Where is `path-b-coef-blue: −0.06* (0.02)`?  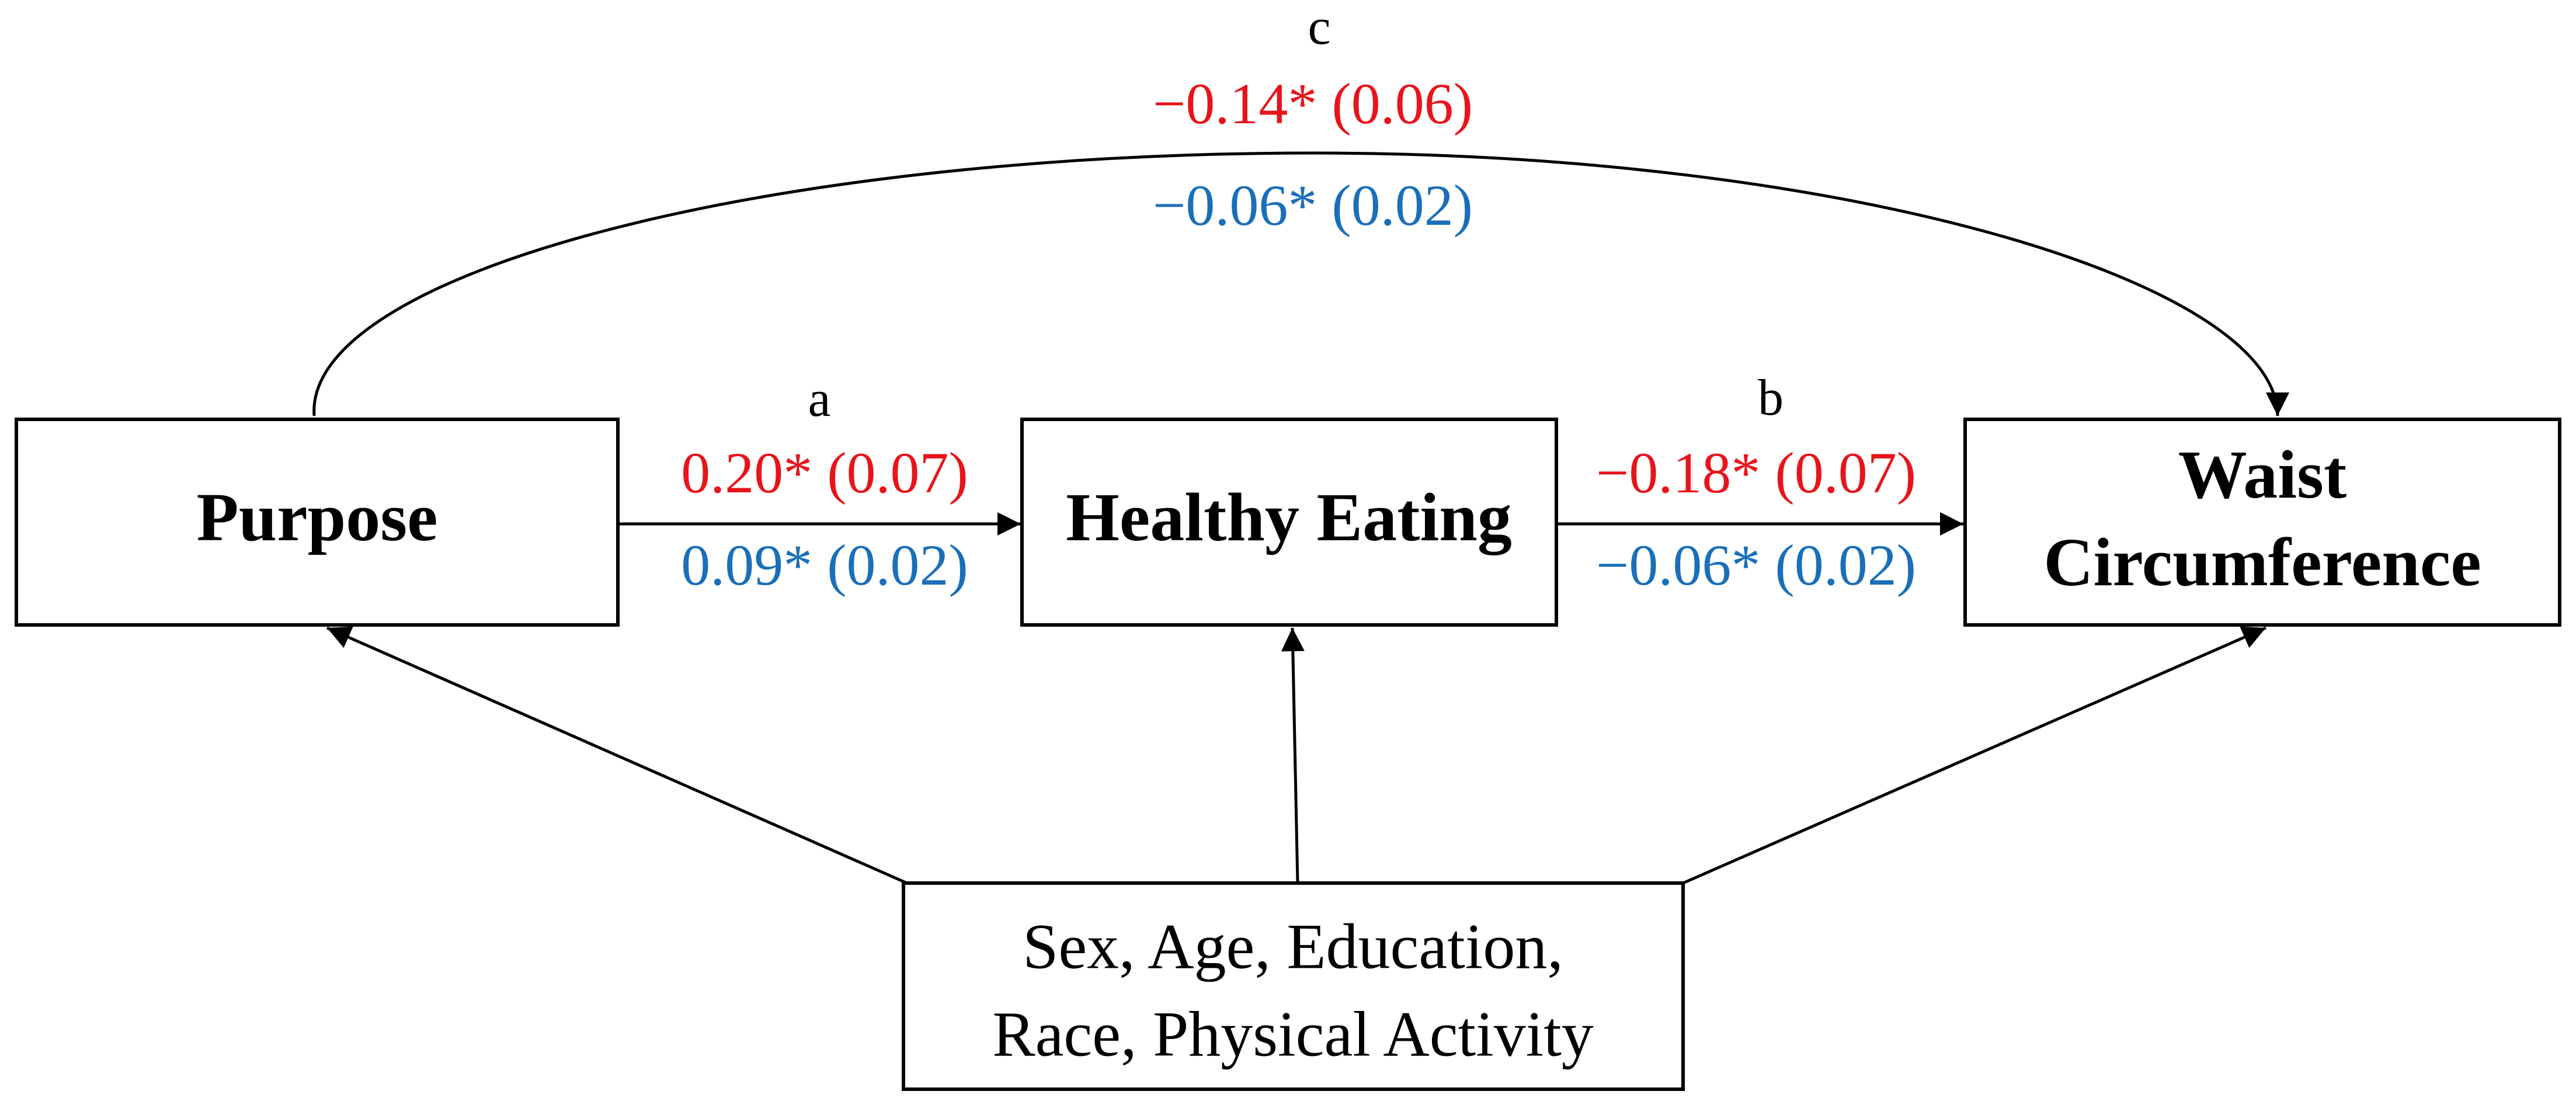 path-b-coef-blue: −0.06* (0.02) is located at coordinates (1756, 565).